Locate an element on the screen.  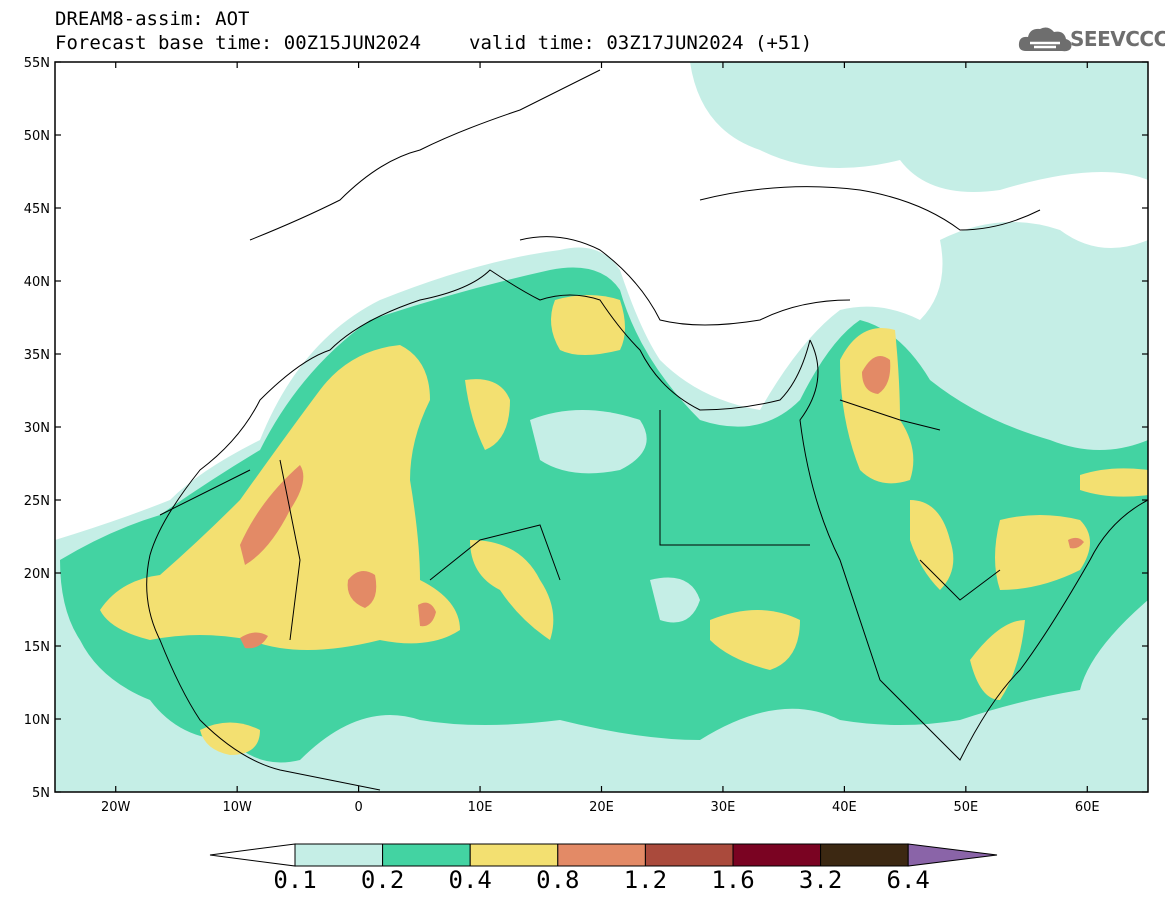
aot-level-0.1-libya is located at coordinates (588, 442).